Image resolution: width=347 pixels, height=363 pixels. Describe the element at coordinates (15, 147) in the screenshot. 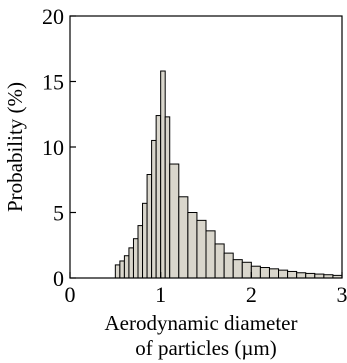

I see `y-axis-label: Probability (%)` at that location.